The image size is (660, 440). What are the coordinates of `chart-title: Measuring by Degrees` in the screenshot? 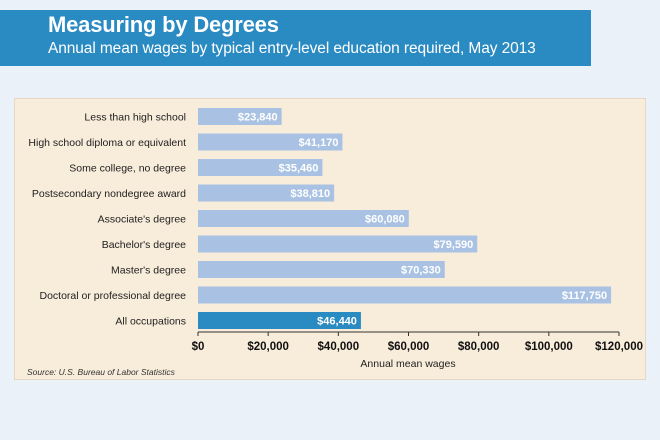 It's located at (163, 24).